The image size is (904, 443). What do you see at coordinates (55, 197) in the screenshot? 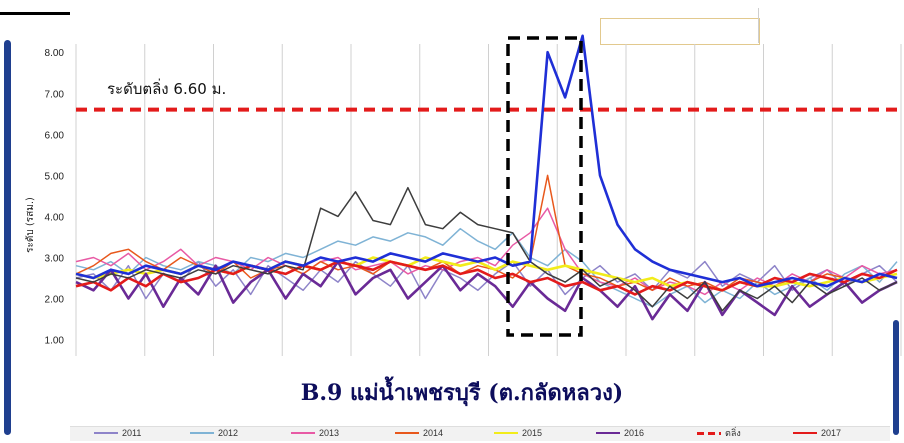
I see `y-axis-ticks: 1.00 2.00 3.00 4.00 5.00 6.00 7.00 8.00` at bounding box center [55, 197].